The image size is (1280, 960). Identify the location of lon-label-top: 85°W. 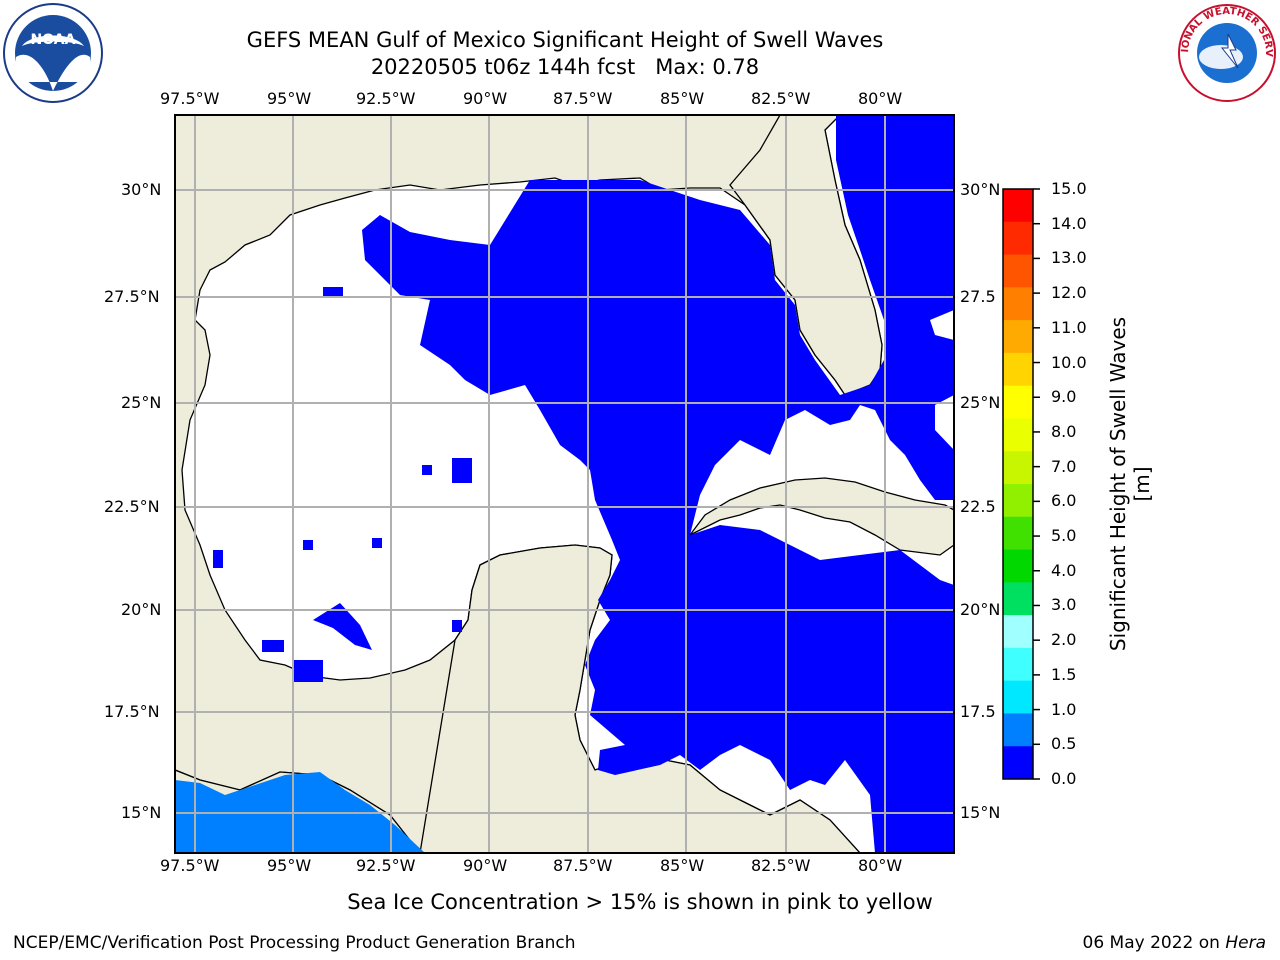
(682, 98).